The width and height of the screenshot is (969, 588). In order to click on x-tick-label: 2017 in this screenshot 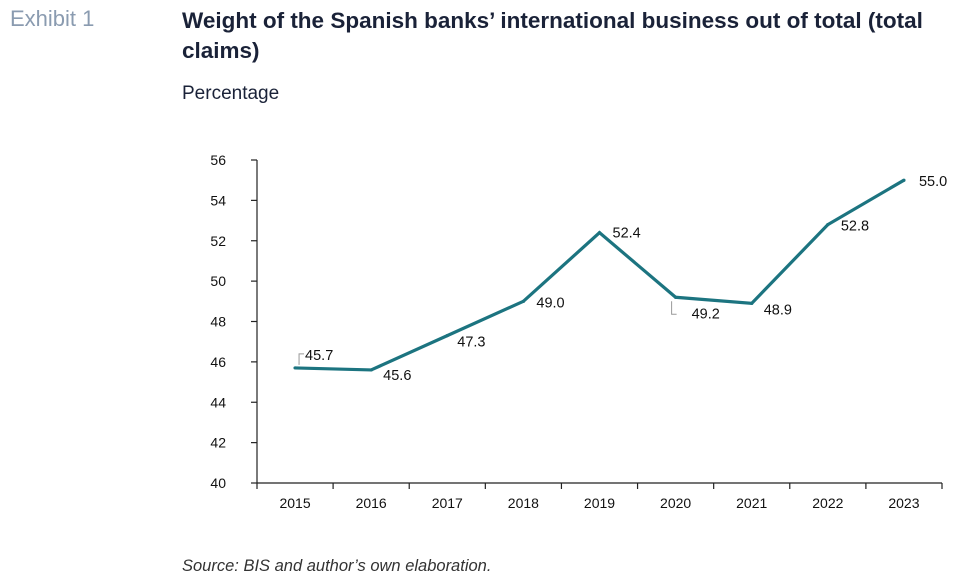, I will do `click(447, 503)`.